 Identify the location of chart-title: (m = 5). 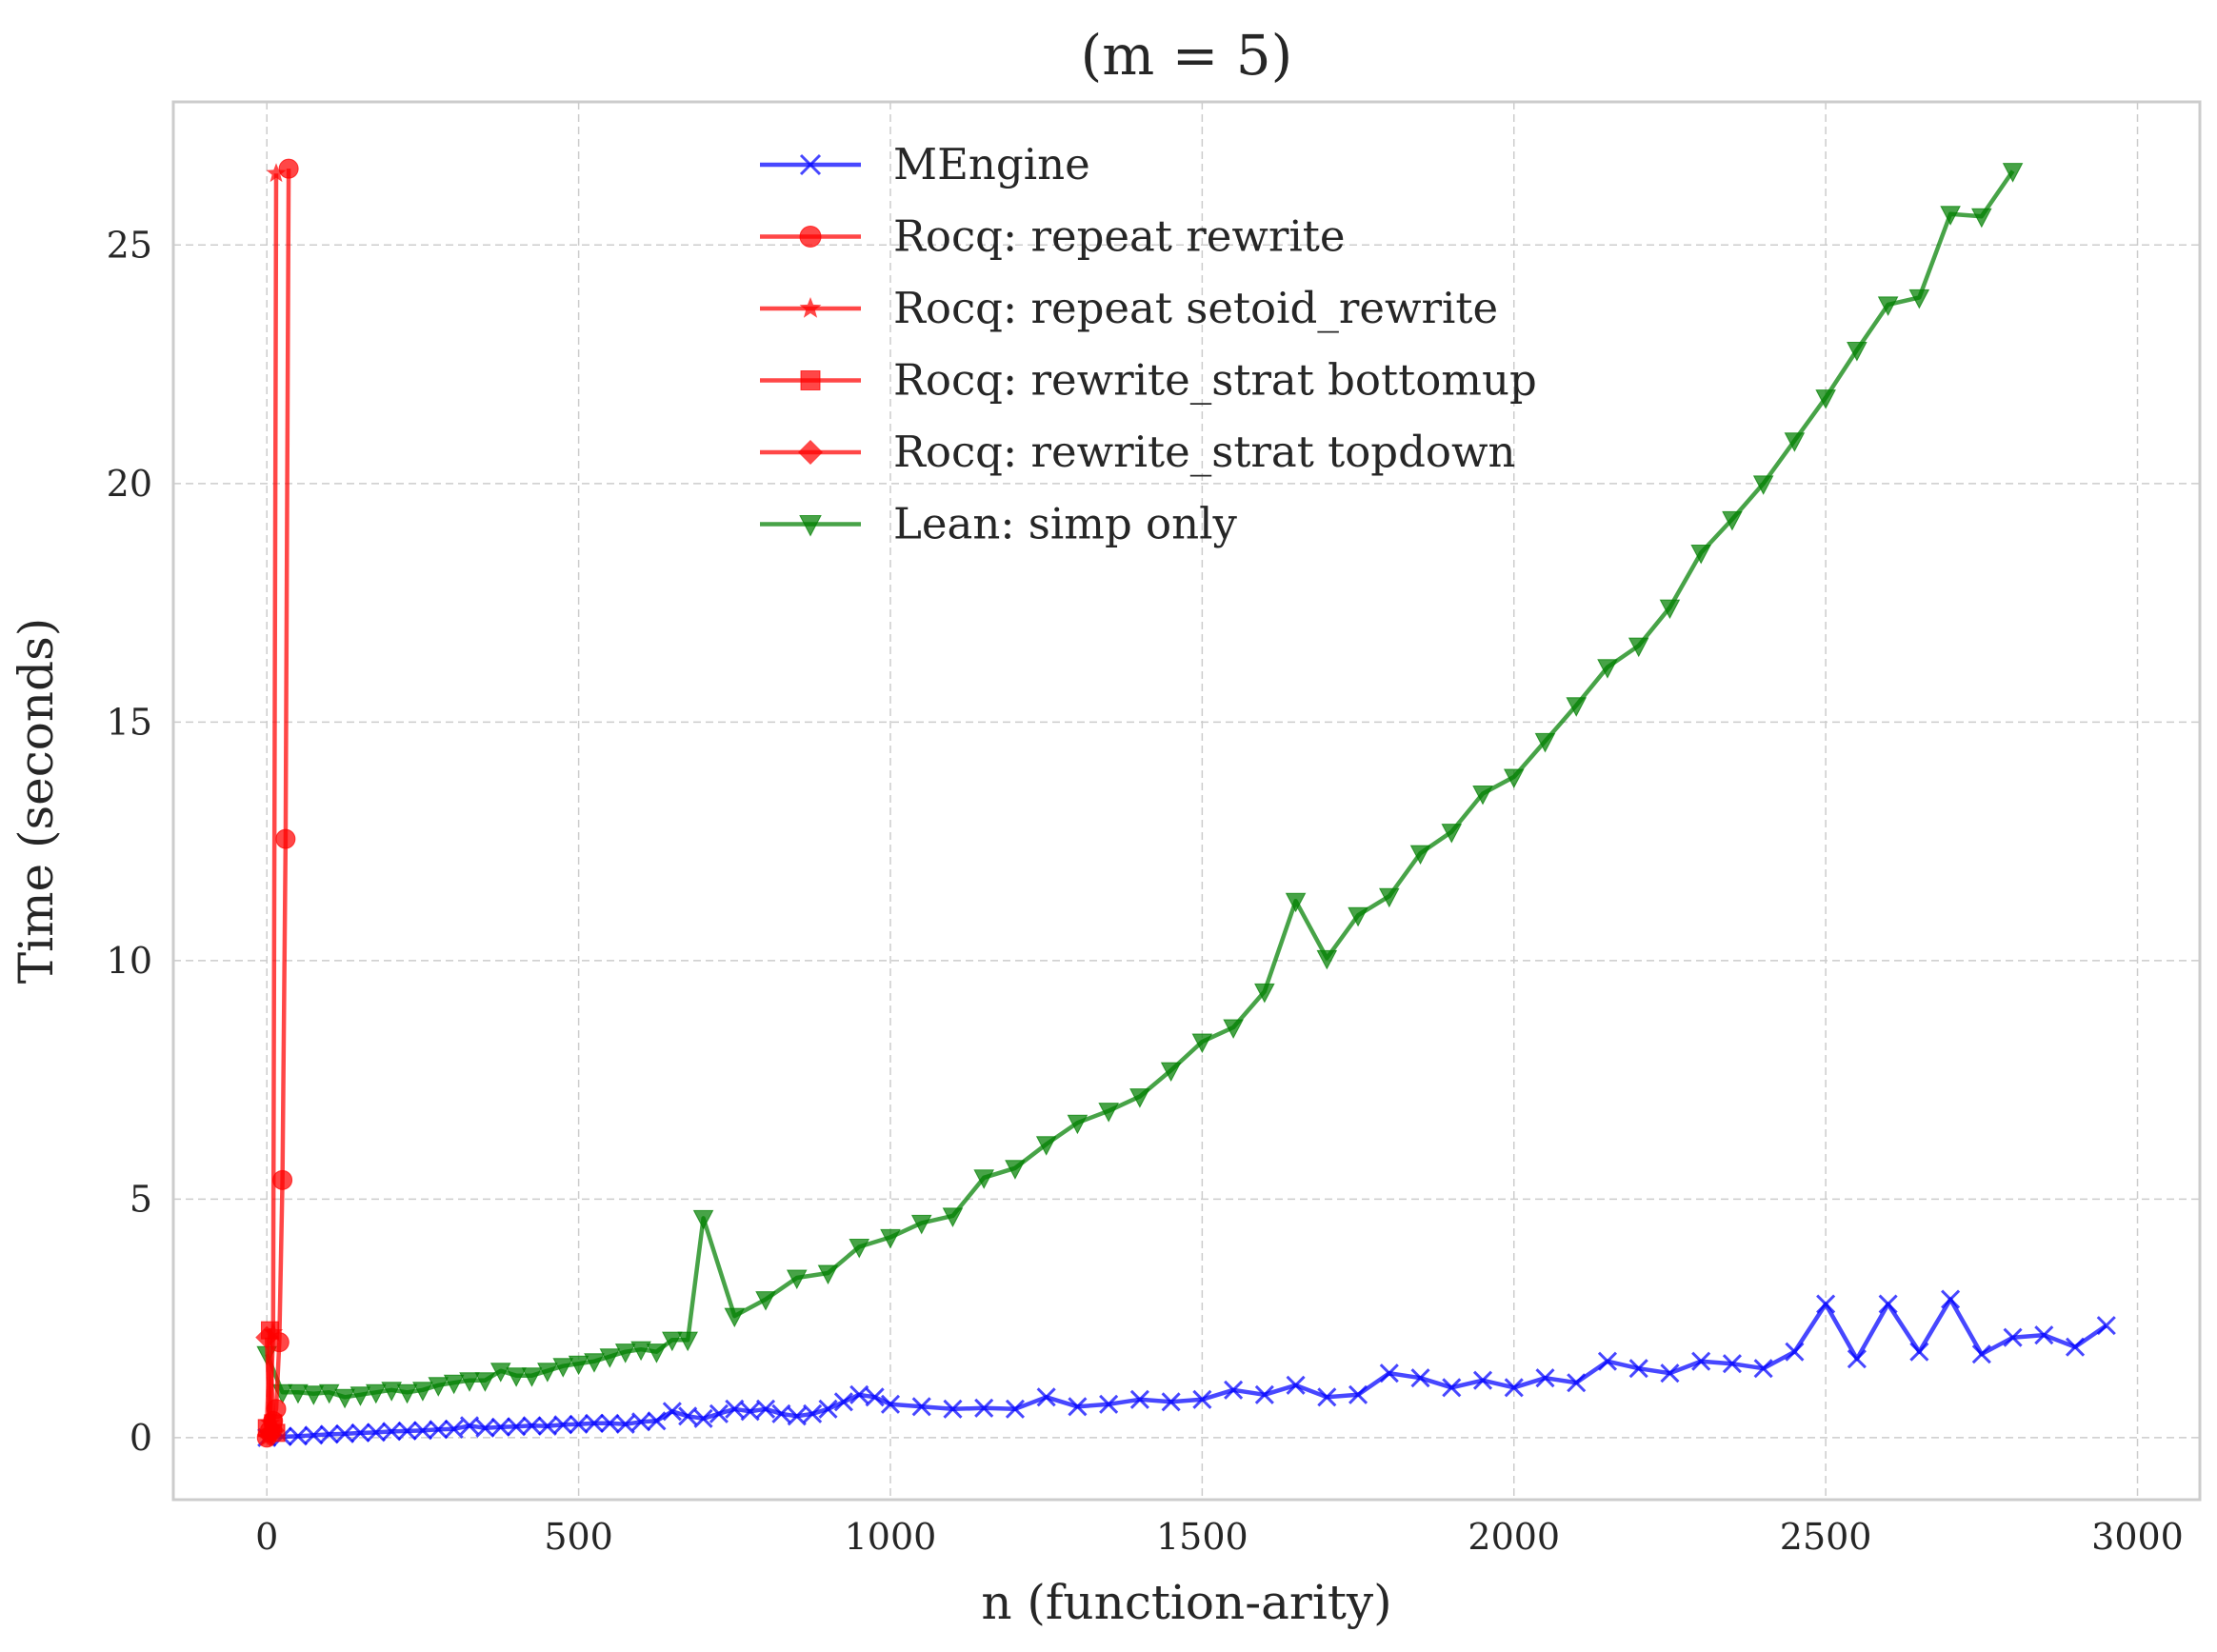
(1187, 55).